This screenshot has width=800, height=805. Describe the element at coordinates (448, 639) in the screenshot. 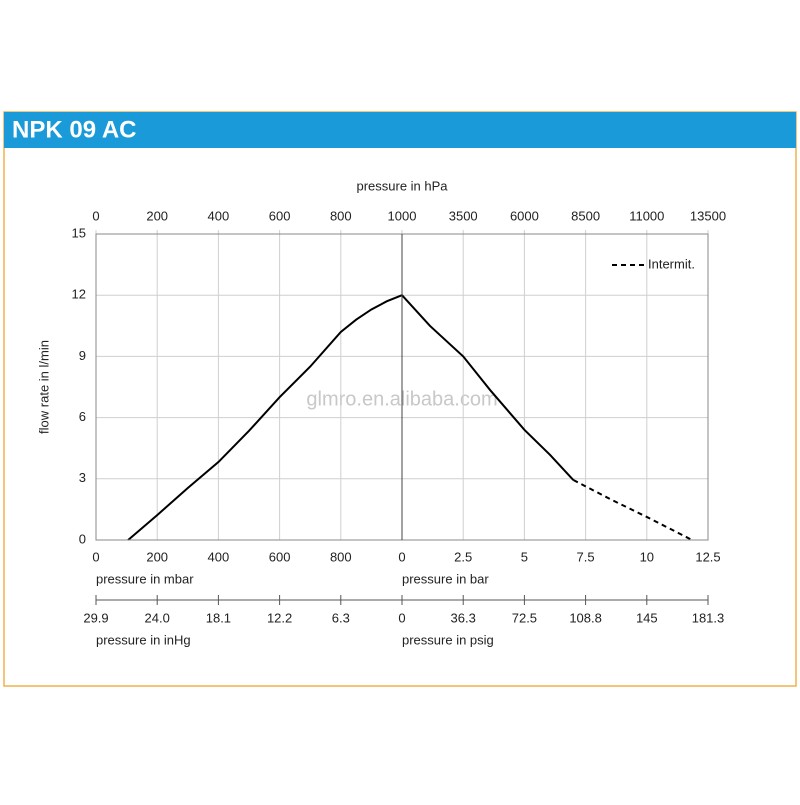

I see `lower-axis-title: pressure in psig` at that location.